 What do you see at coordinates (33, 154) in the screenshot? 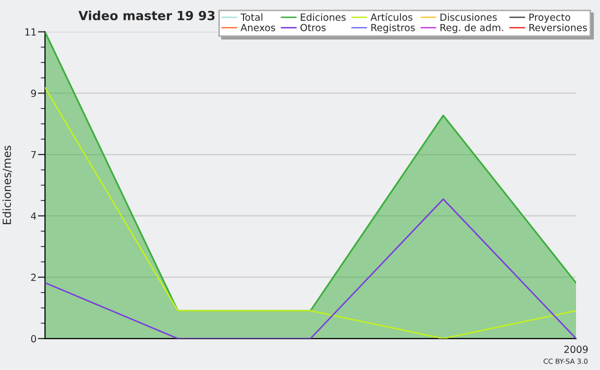
I see `y-tick-label: 7` at bounding box center [33, 154].